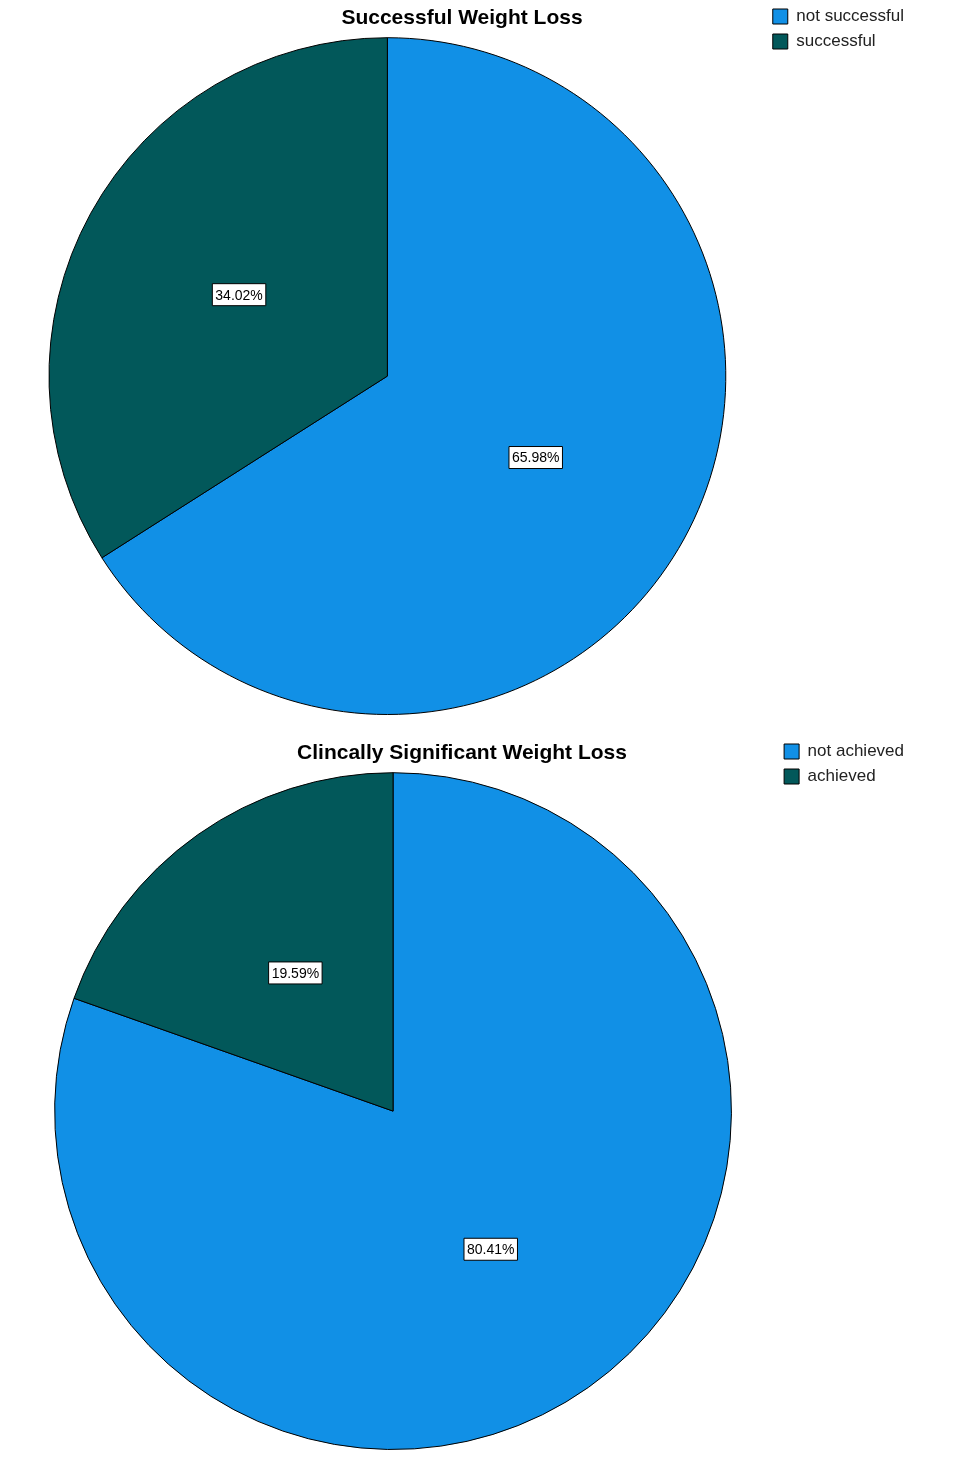 The width and height of the screenshot is (974, 1475). What do you see at coordinates (841, 776) in the screenshot?
I see `legend-label: achieved` at bounding box center [841, 776].